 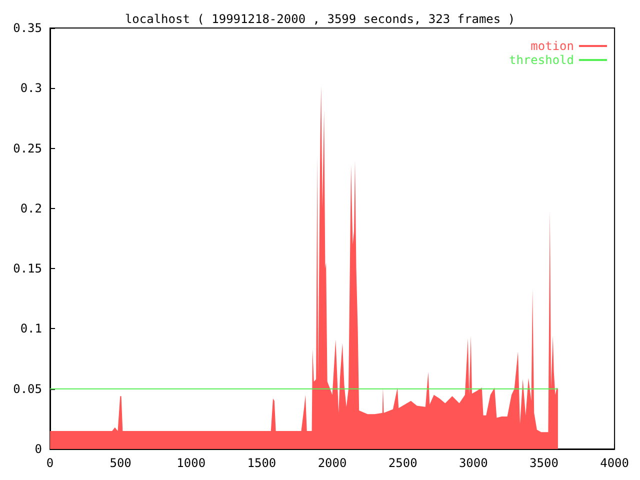 What do you see at coordinates (31, 208) in the screenshot?
I see `y-tick-label: 0.2` at bounding box center [31, 208].